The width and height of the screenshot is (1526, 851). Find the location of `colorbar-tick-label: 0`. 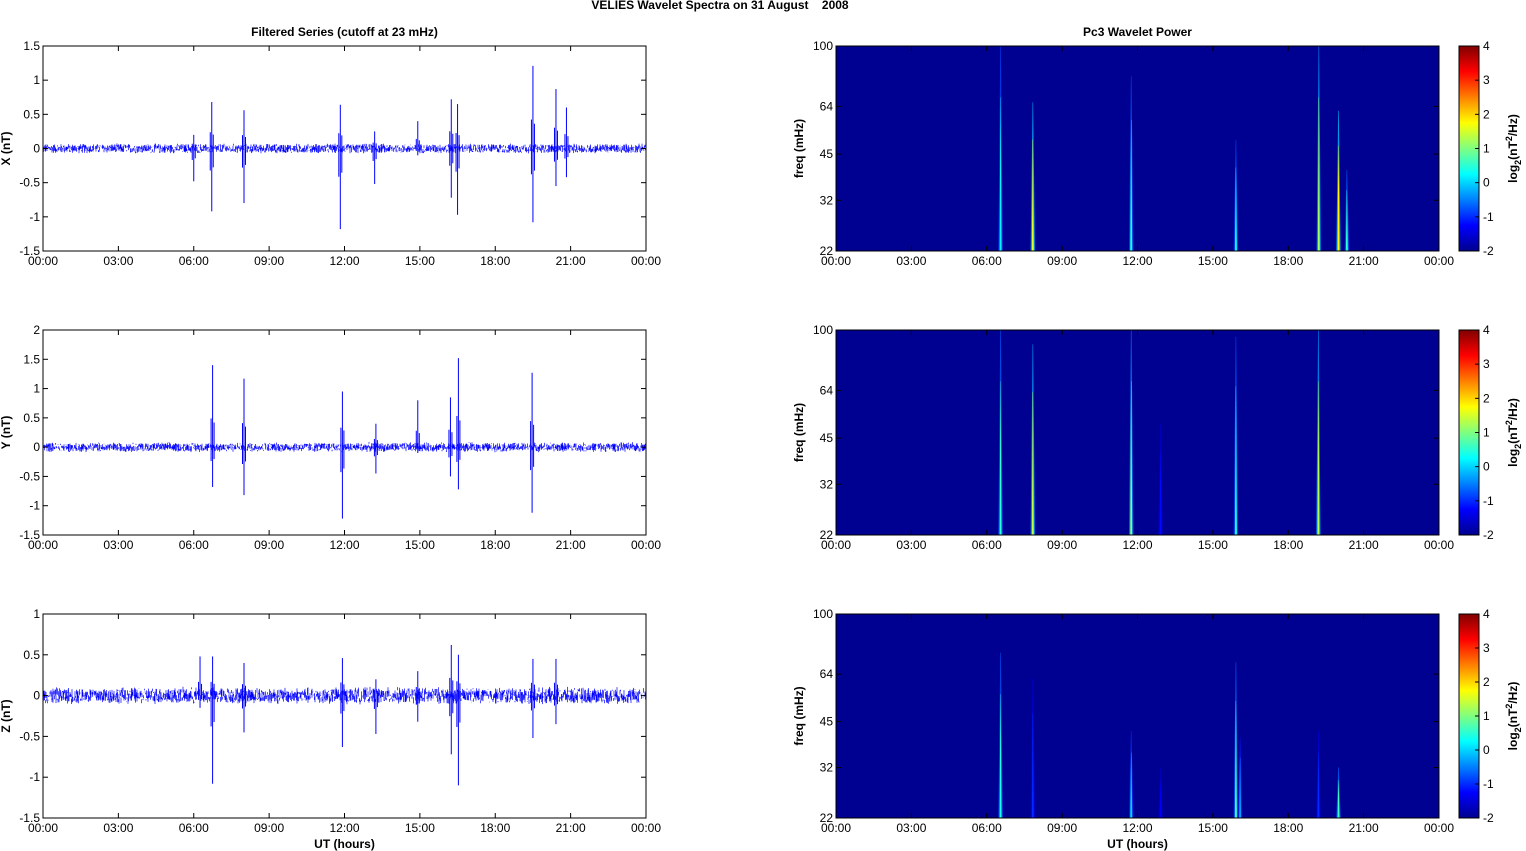

colorbar-tick-label: 0 is located at coordinates (1486, 183).